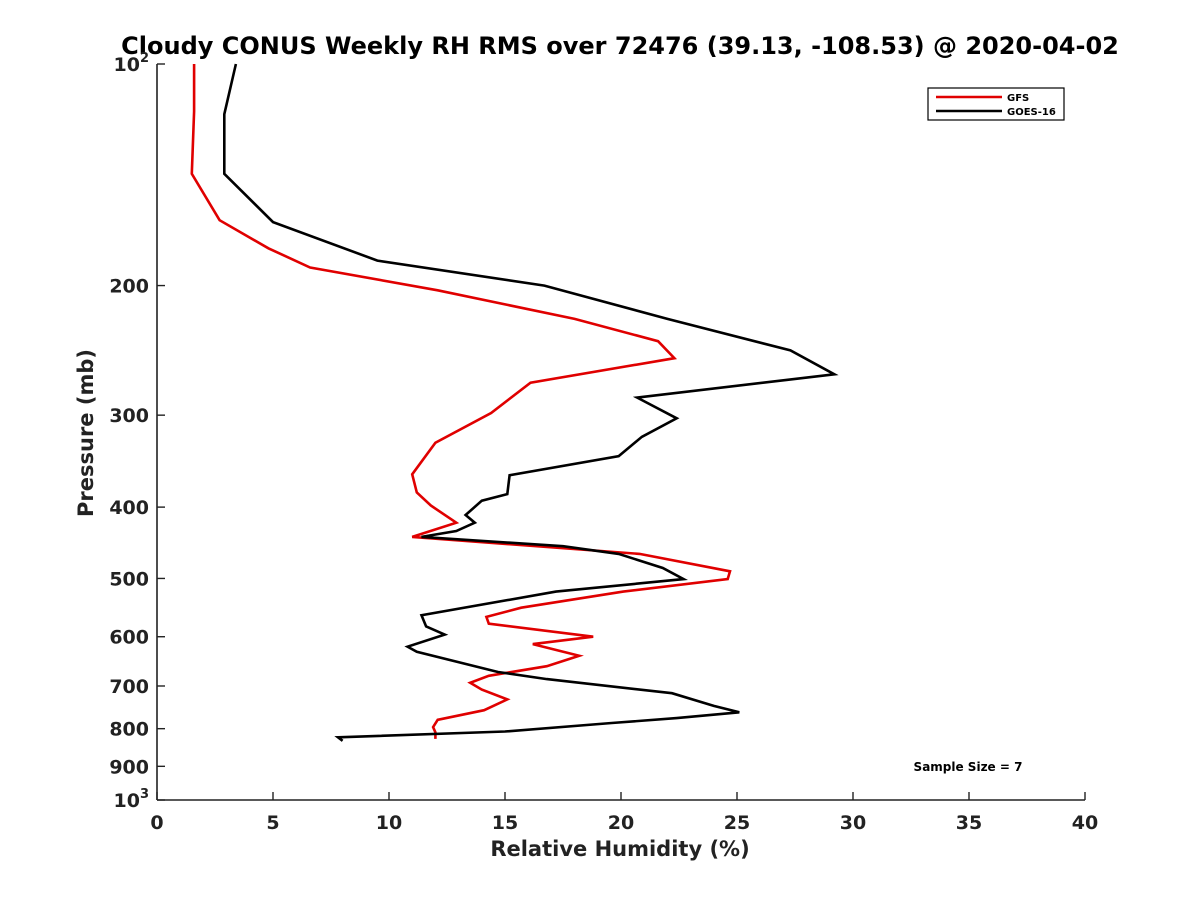  I want to click on legend: GFS GOES-16, so click(996, 104).